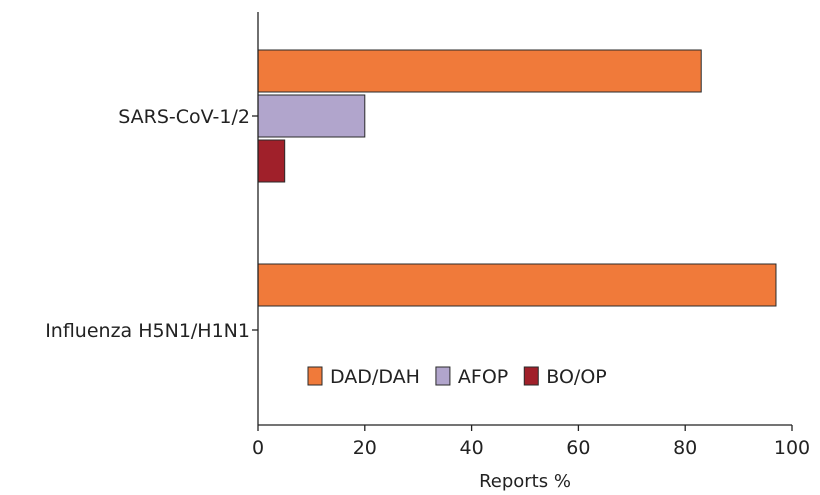 The height and width of the screenshot is (495, 820). What do you see at coordinates (531, 442) in the screenshot?
I see `x-axis-ticks: 0 20 40 60 80 100` at bounding box center [531, 442].